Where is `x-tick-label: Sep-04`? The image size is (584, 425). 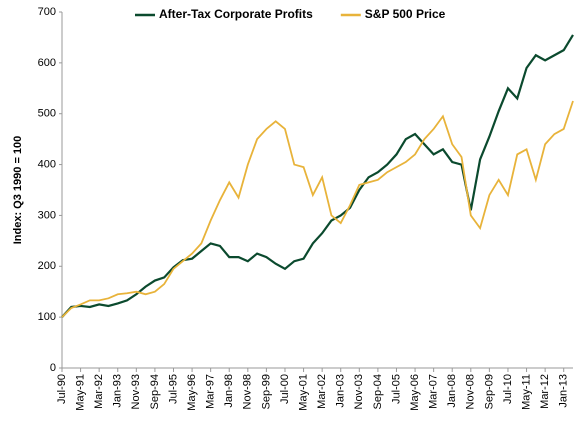
x-tick-label: Sep-04 is located at coordinates (378, 391).